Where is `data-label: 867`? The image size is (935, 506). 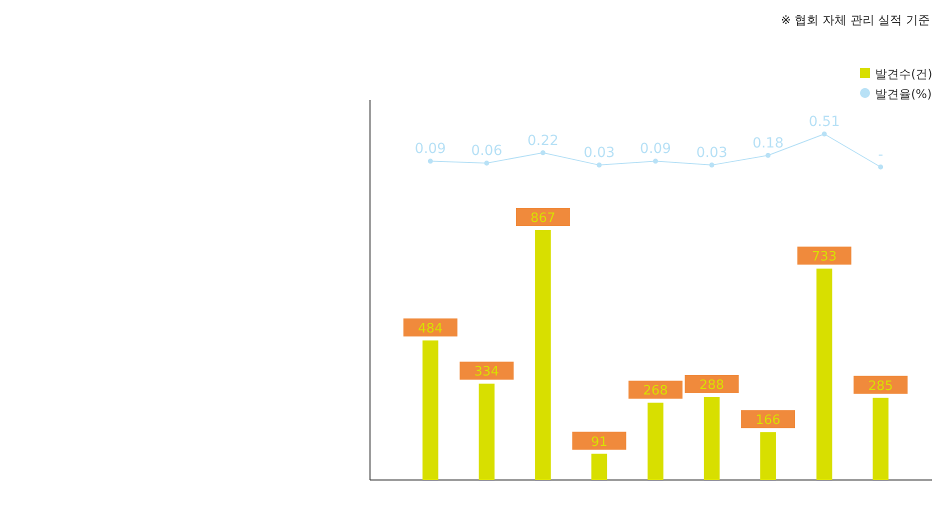 data-label: 867 is located at coordinates (543, 218).